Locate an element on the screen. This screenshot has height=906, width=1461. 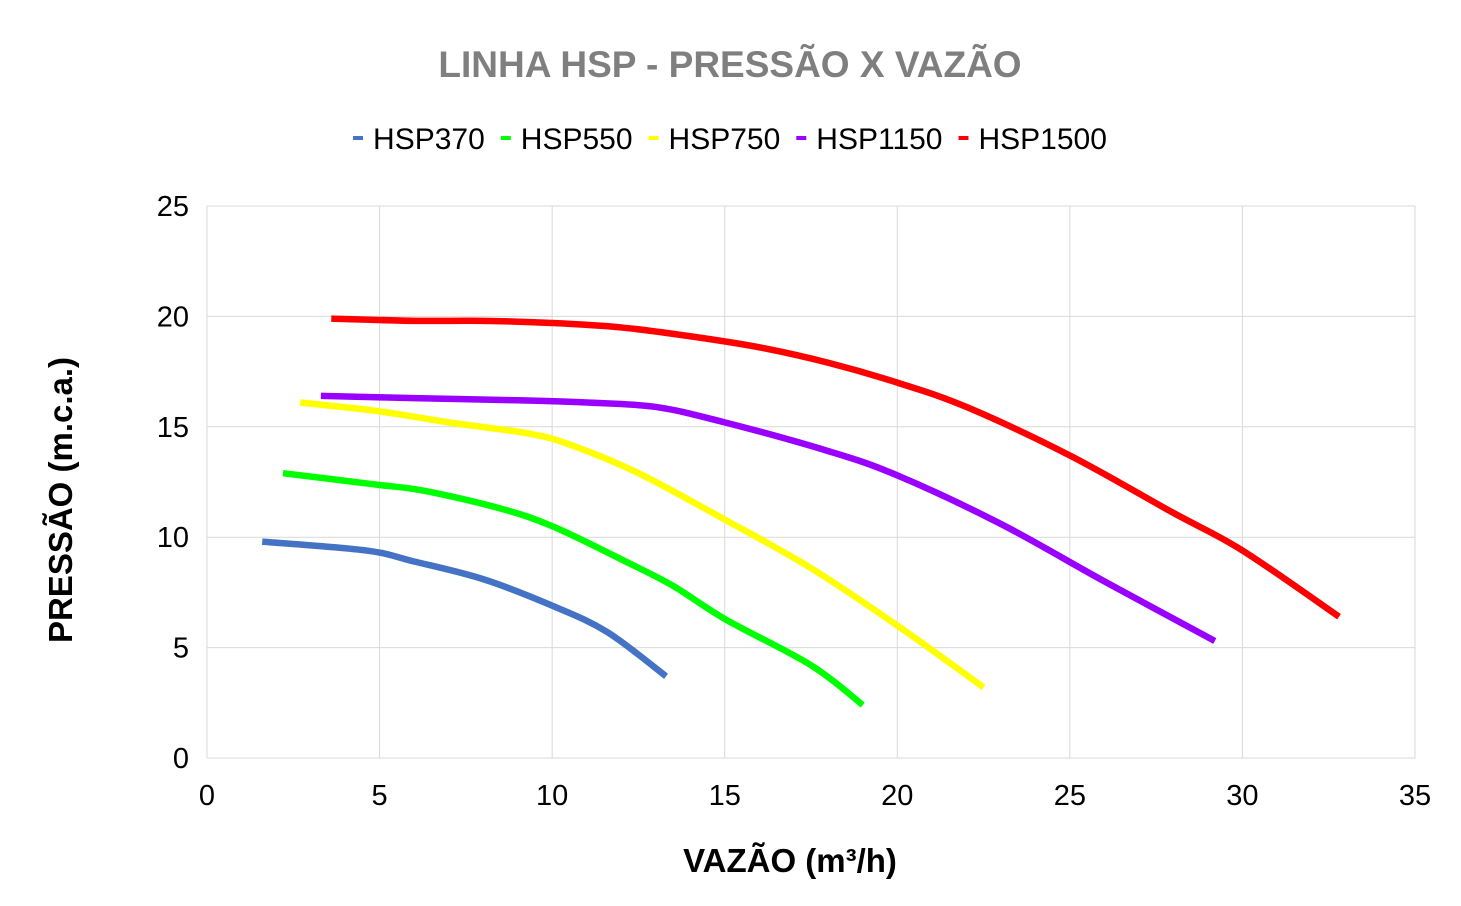
y-tick-label: 5 is located at coordinates (181, 649).